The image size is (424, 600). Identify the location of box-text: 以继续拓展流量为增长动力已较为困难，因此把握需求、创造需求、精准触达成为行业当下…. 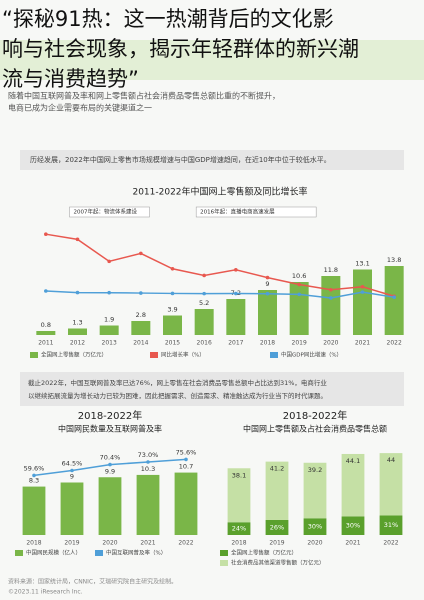
(177, 395).